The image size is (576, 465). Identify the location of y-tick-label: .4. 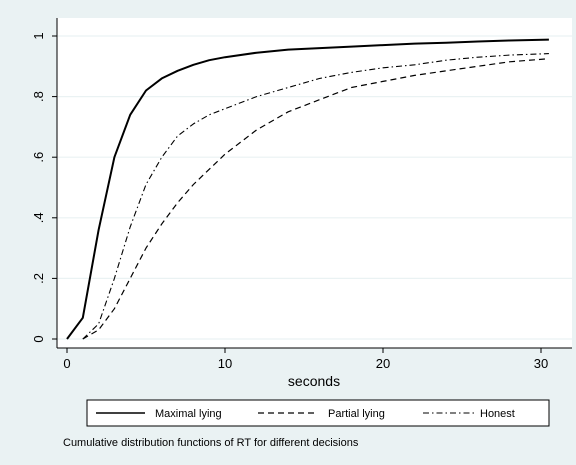
(38, 217).